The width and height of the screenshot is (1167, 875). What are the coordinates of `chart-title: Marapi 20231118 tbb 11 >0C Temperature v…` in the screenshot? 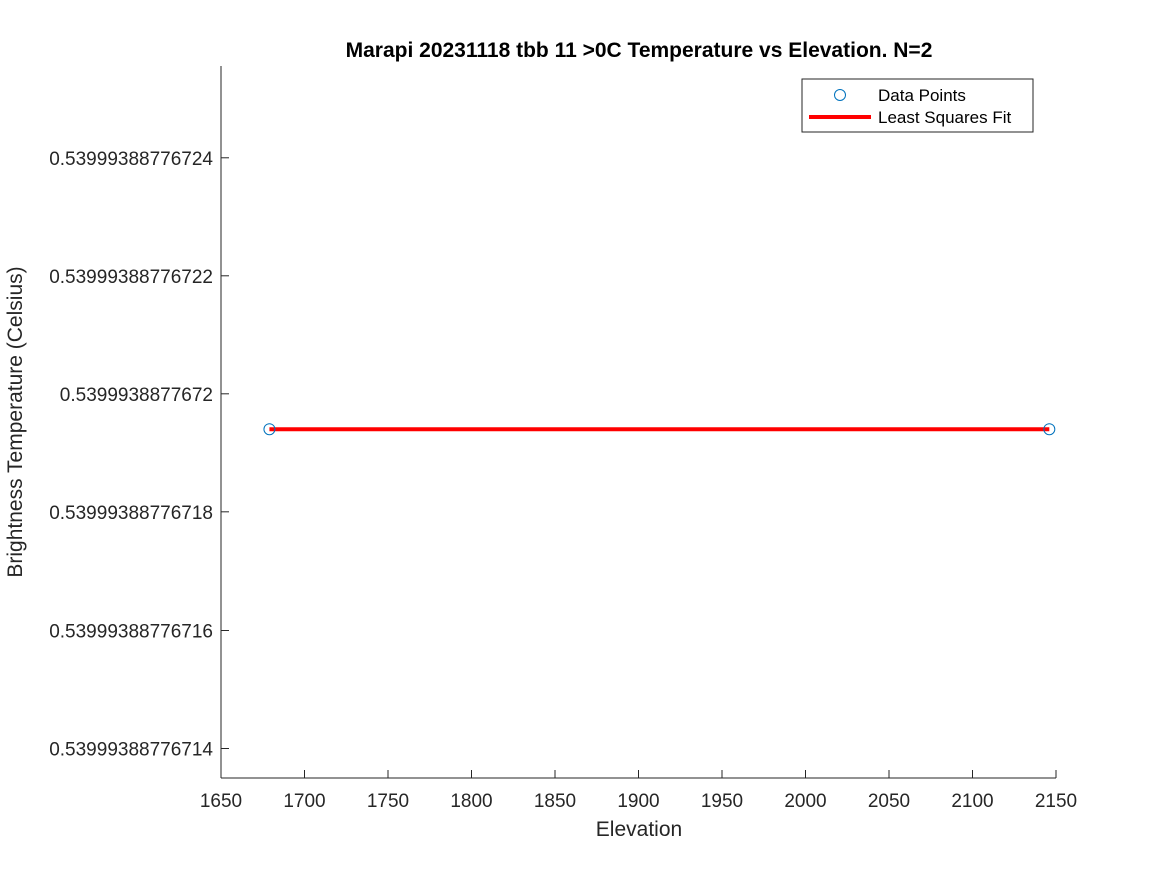 It's located at (639, 50).